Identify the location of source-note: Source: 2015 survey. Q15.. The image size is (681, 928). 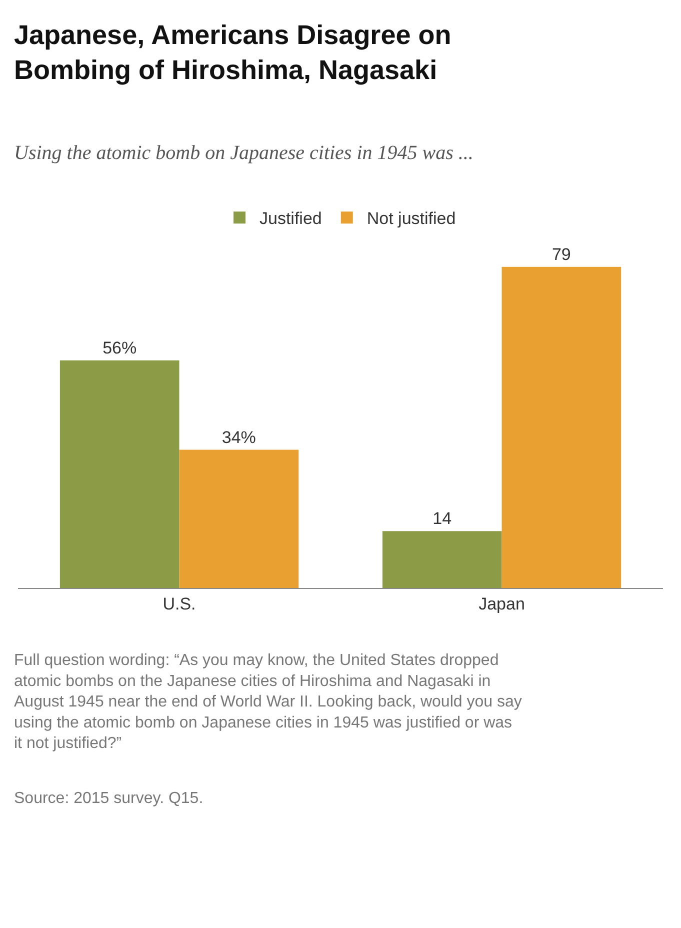
(109, 798).